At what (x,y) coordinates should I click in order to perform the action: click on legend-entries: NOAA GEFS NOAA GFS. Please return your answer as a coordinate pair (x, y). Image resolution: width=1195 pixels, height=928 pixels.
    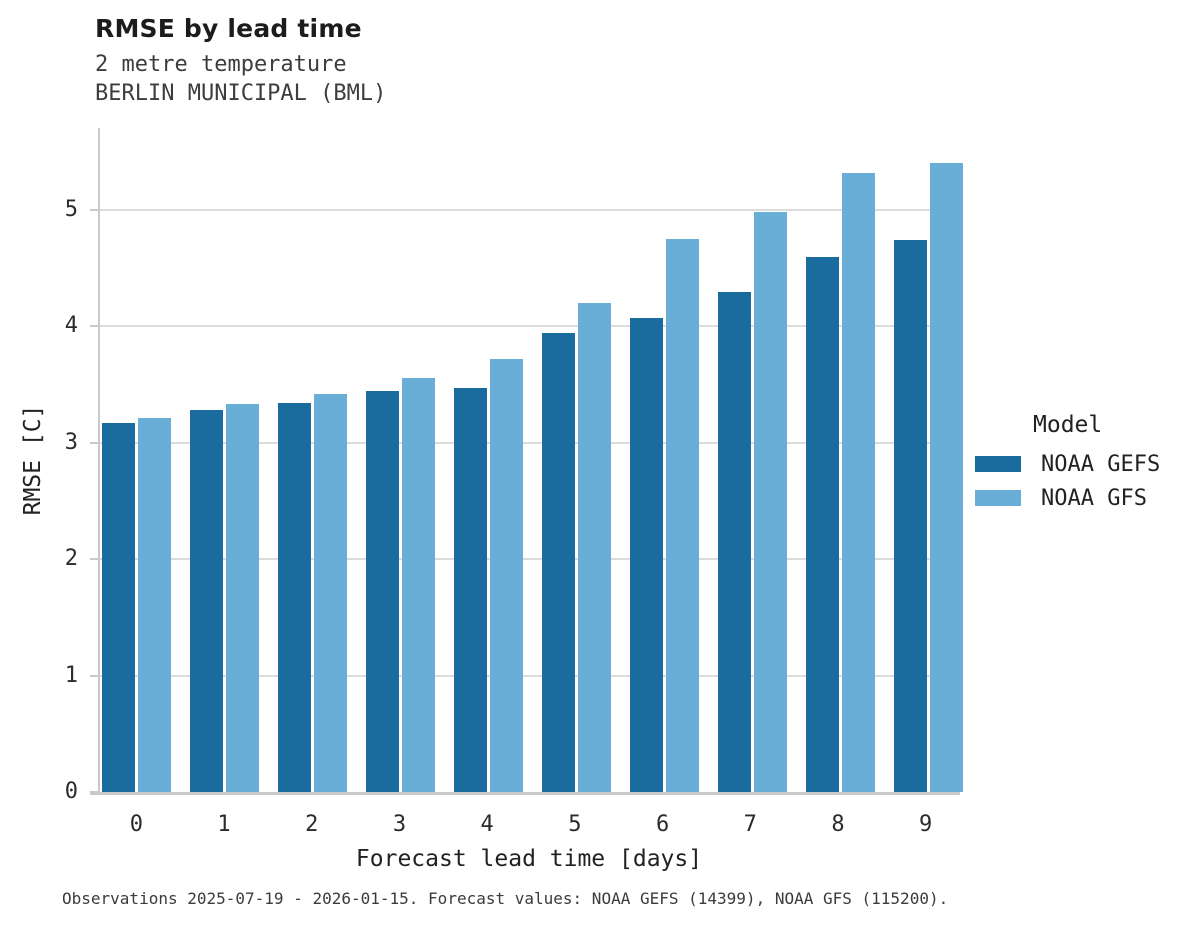
    Looking at the image, I should click on (1068, 481).